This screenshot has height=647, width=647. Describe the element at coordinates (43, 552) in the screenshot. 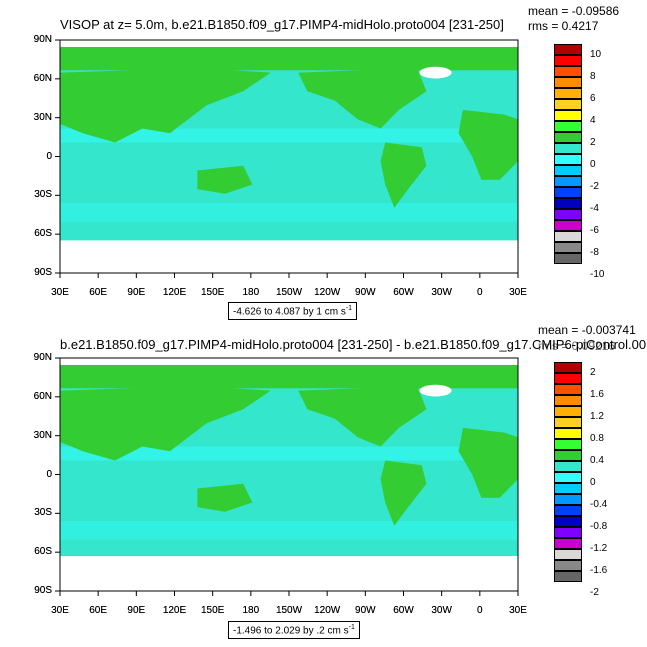

I see `bottom-lat-label: 60S` at that location.